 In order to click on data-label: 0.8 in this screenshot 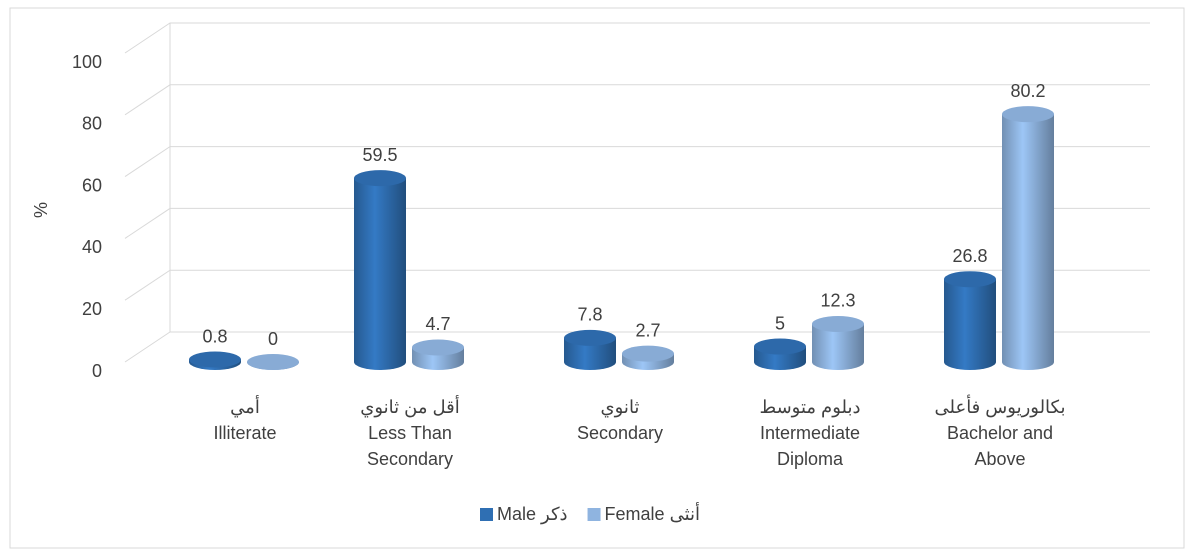, I will do `click(214, 336)`.